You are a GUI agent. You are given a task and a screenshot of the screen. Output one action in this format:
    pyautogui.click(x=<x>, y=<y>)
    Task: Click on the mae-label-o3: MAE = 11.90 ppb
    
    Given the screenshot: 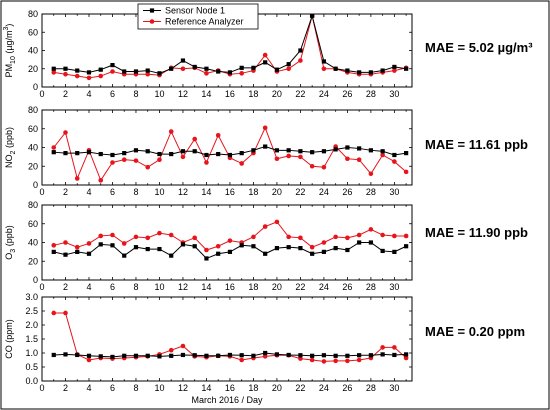 What is the action you would take?
    pyautogui.click(x=476, y=232)
    